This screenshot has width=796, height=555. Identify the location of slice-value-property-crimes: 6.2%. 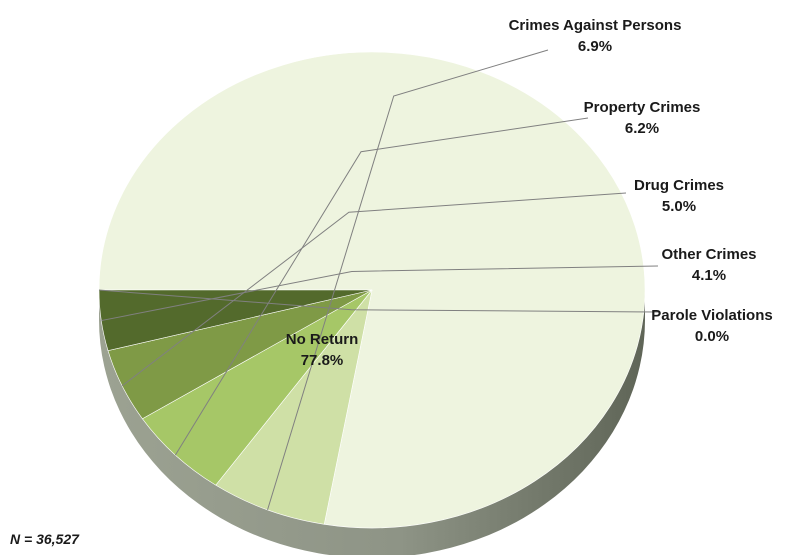
(642, 128).